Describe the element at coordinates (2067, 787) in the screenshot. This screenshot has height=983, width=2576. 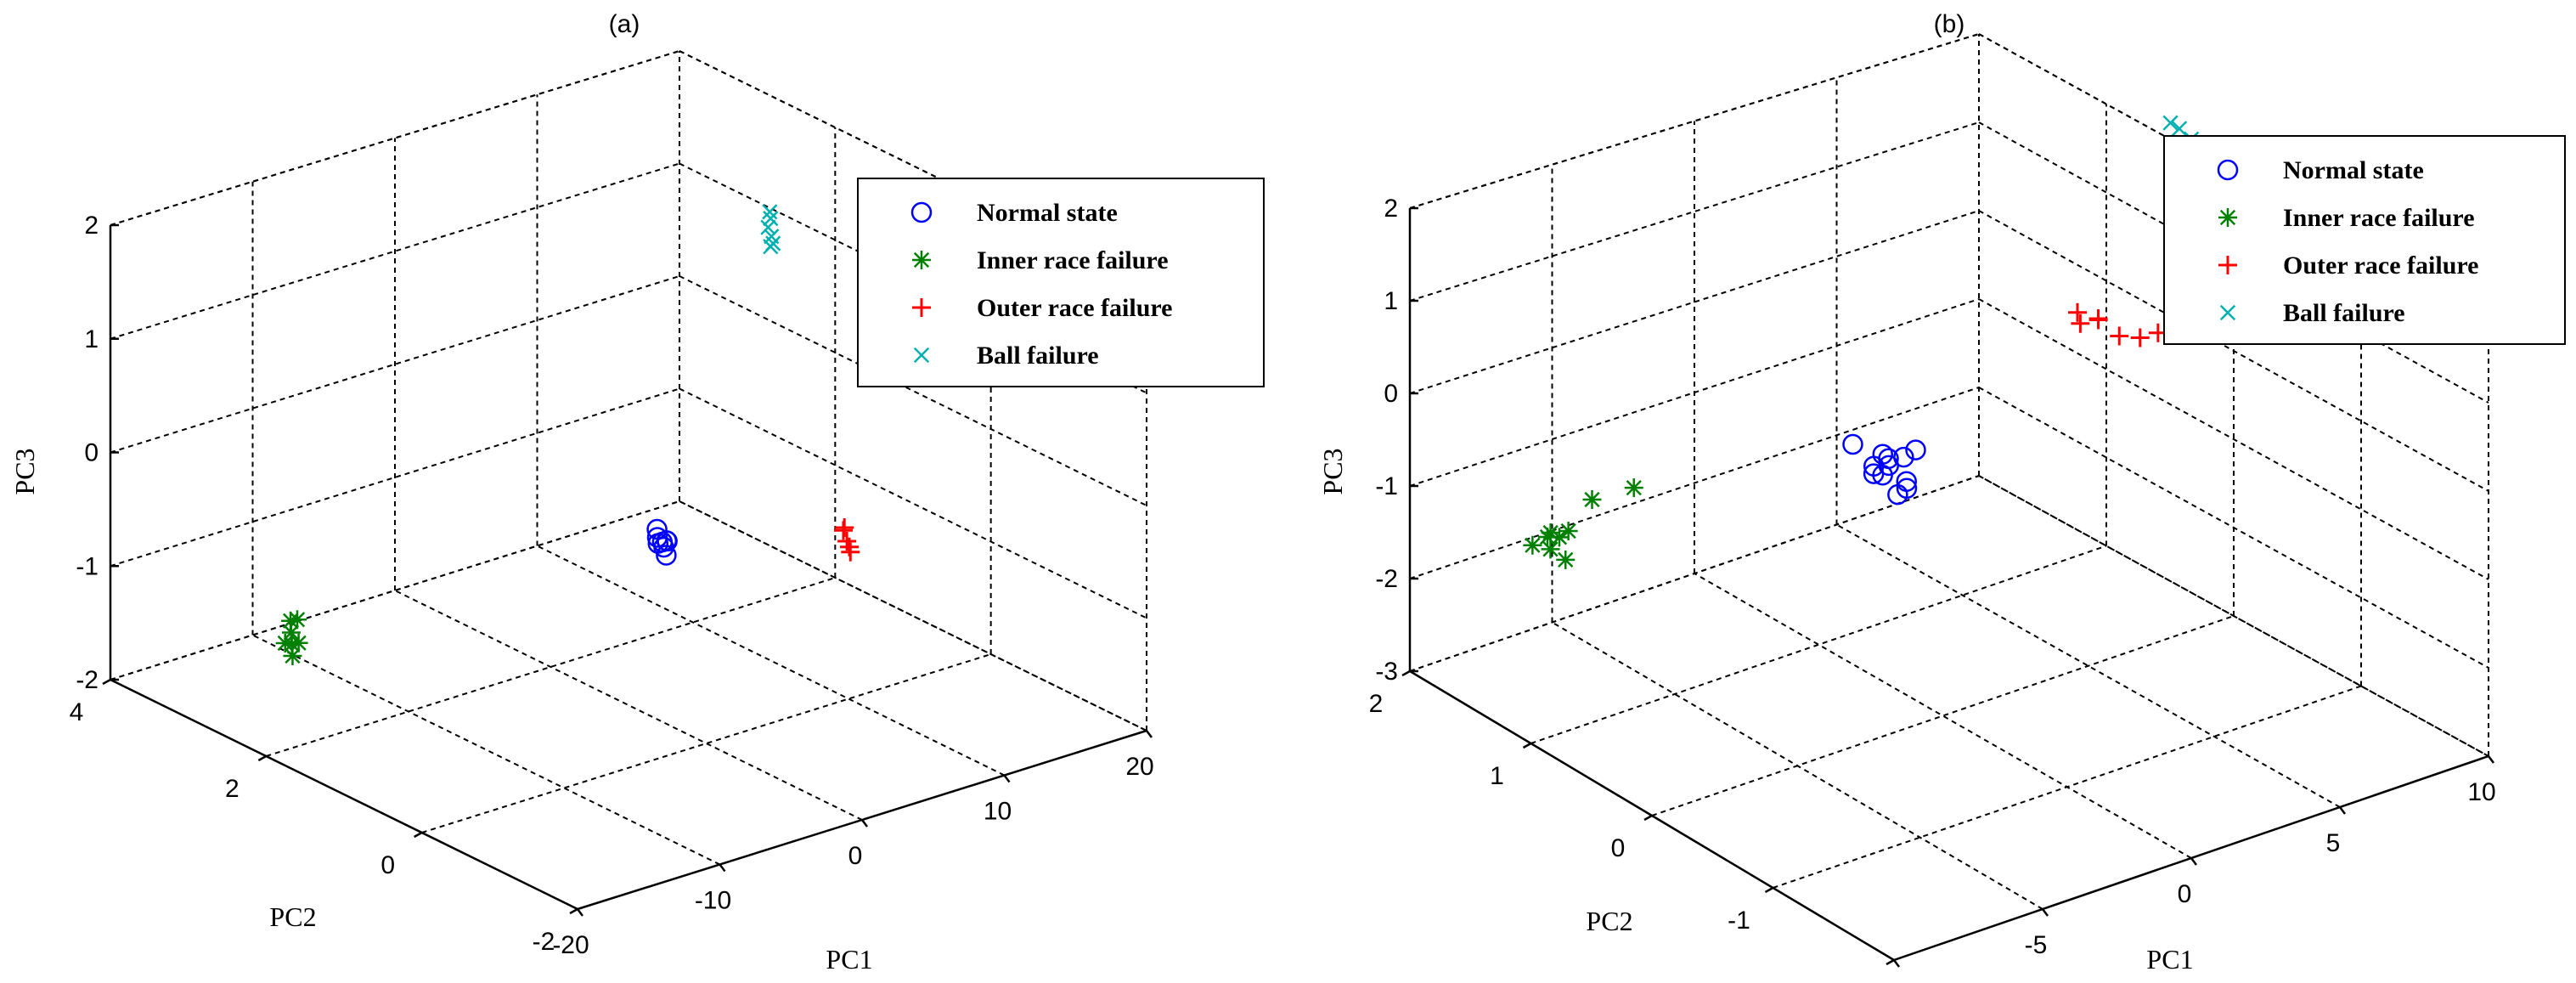
I see `floor-grid-y` at that location.